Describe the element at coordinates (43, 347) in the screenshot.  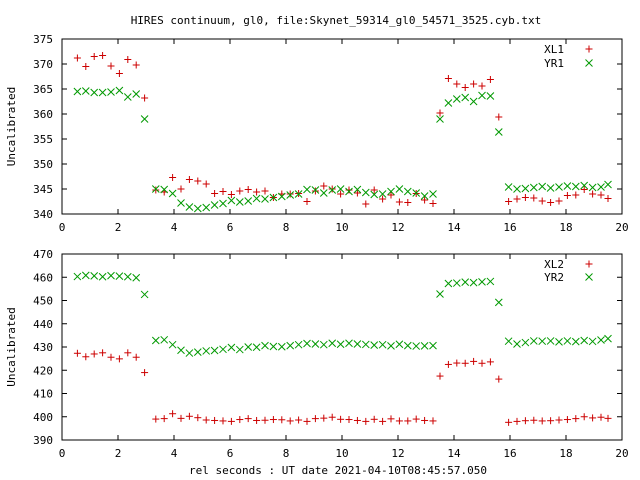
I see `y-tick-label: 430` at that location.